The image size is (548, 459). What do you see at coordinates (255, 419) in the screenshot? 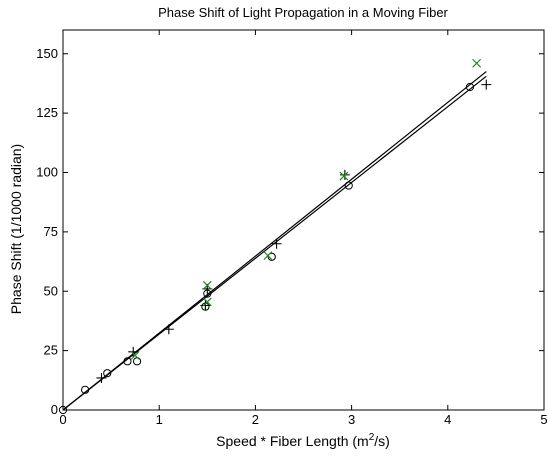
I see `x-tick-label: 2` at bounding box center [255, 419].